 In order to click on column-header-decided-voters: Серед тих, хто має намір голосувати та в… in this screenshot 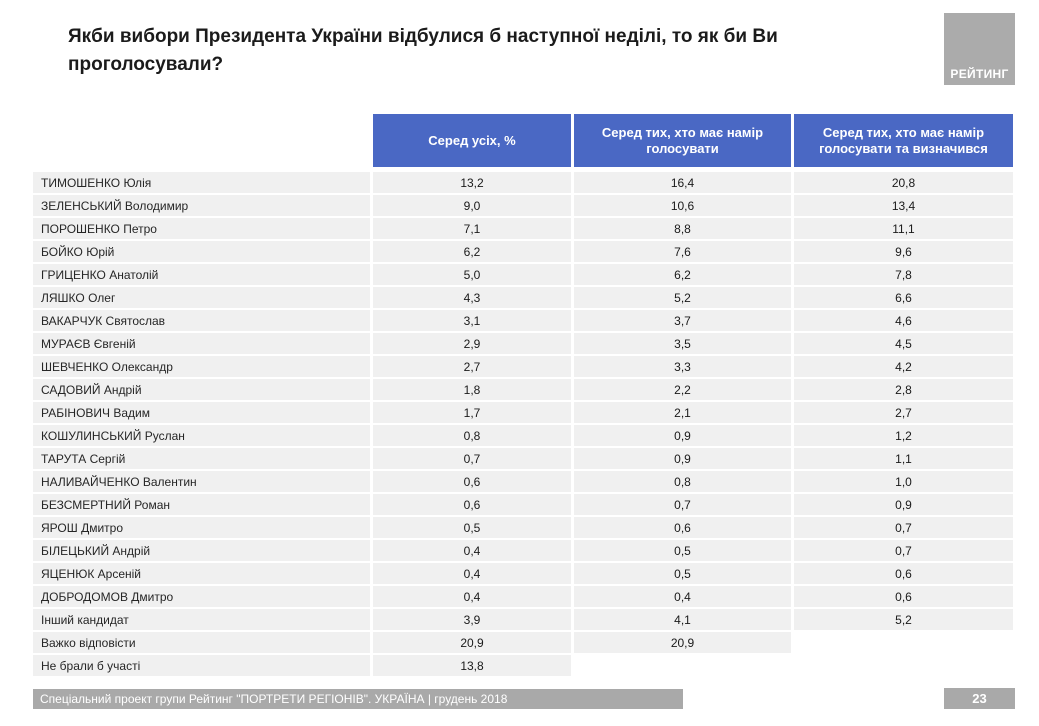, I will do `click(903, 140)`.